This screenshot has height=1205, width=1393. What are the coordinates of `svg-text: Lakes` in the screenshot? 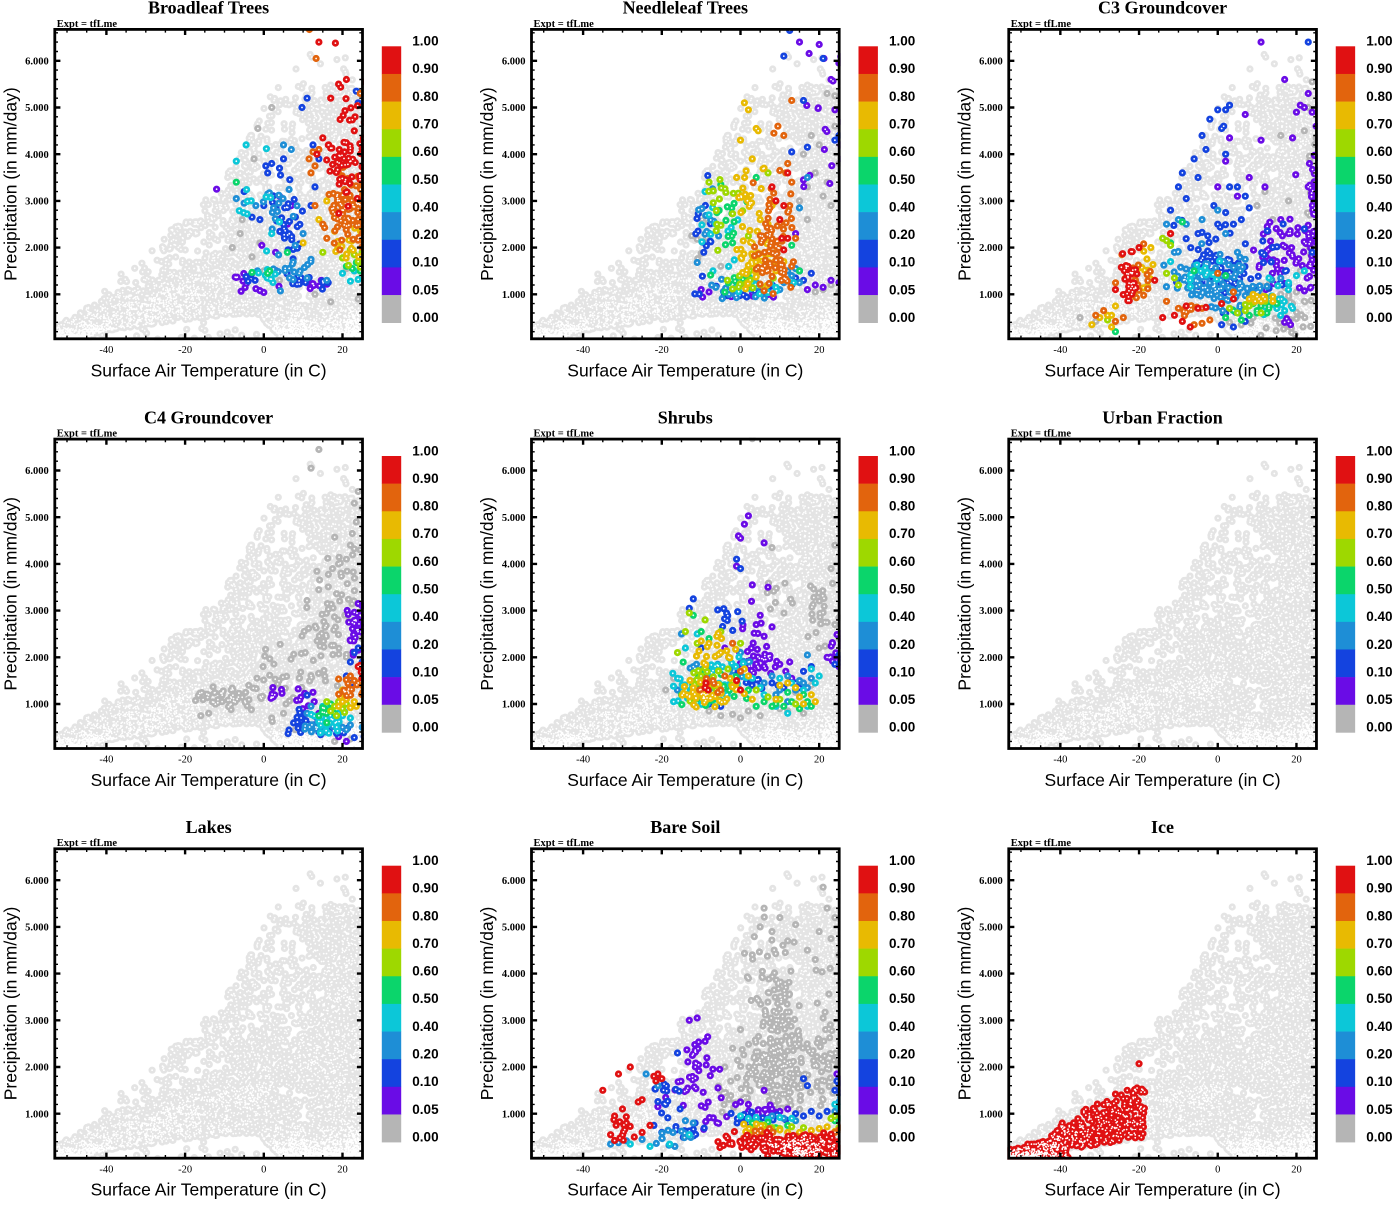 It's located at (209, 827).